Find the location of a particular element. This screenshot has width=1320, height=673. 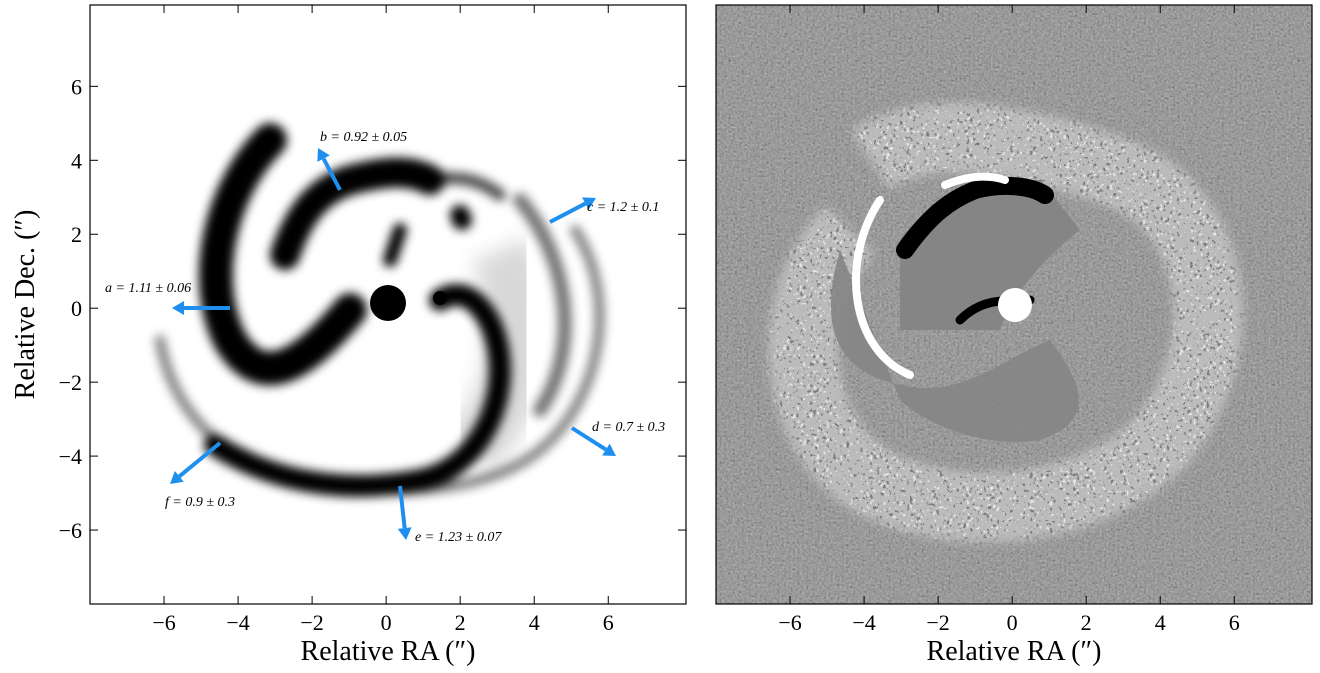

annotation: d = 0.7 ± 0.3 is located at coordinates (628, 427).